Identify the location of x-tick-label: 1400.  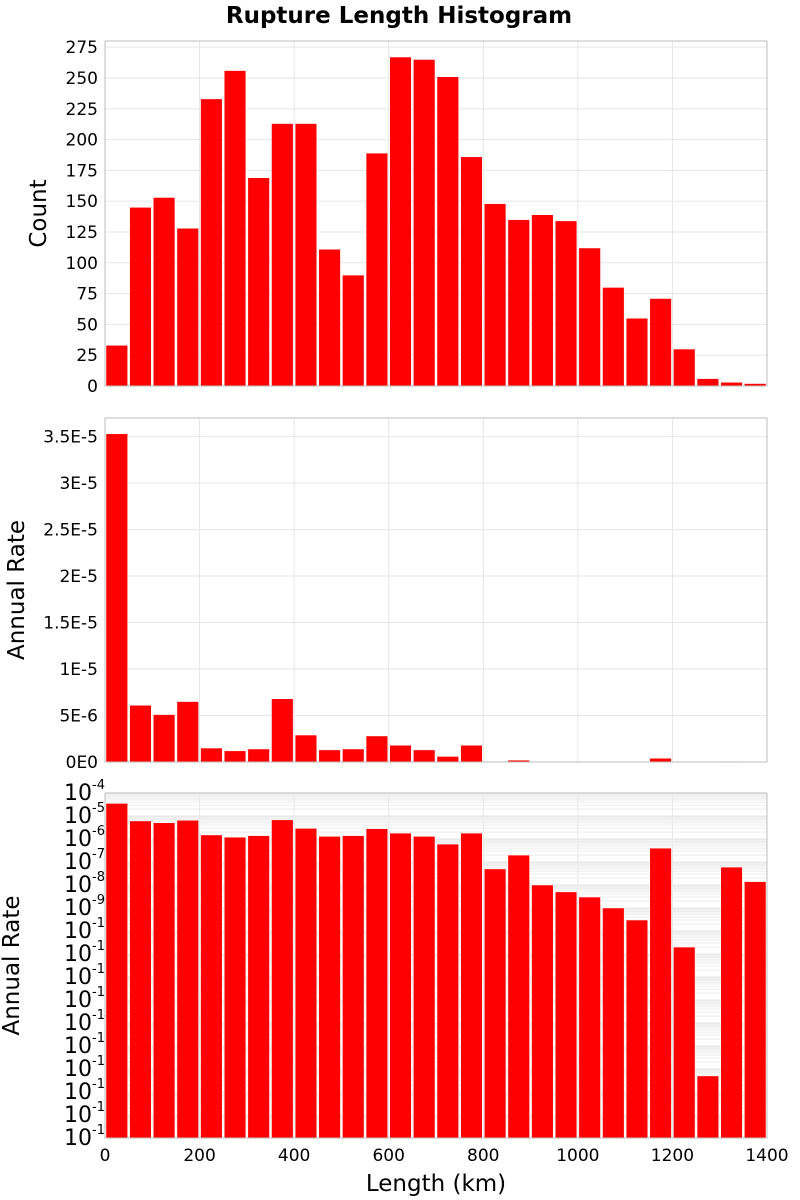
(766, 1156).